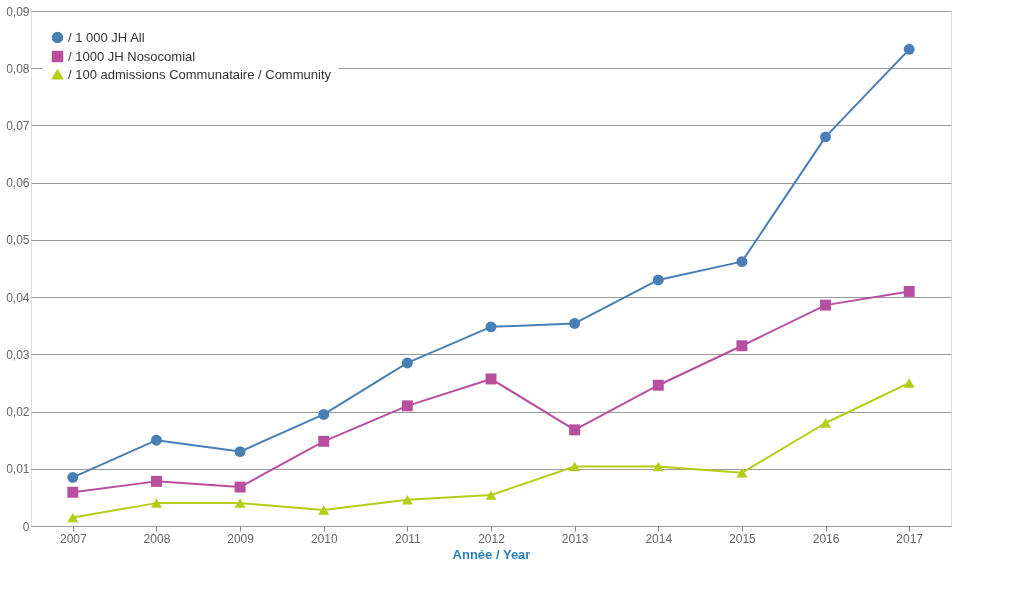  Describe the element at coordinates (743, 538) in the screenshot. I see `x-tick-label: 2015` at that location.